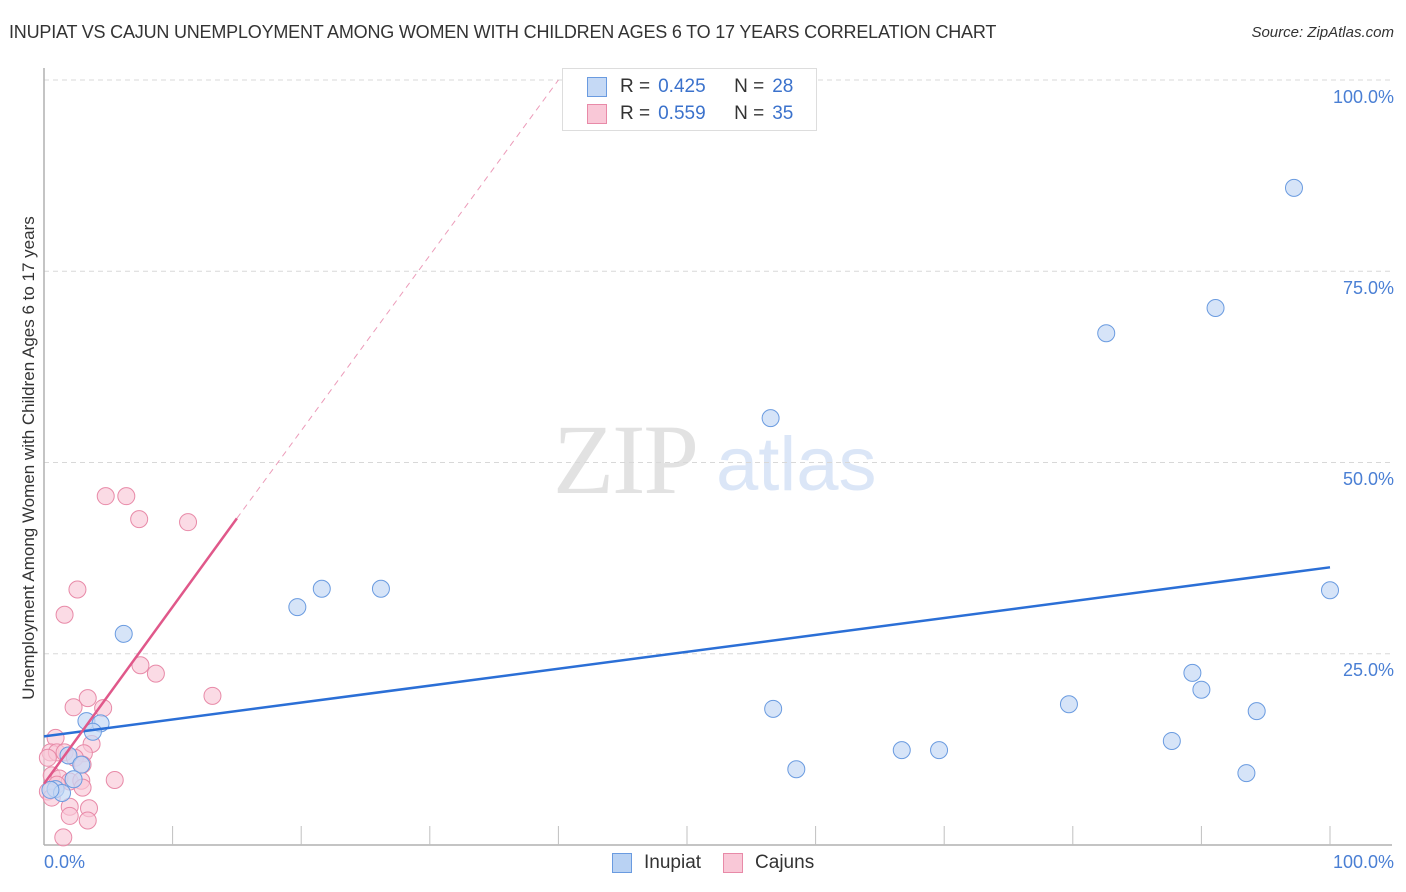  Describe the element at coordinates (785, 862) in the screenshot. I see `legend-label: Cajuns` at that location.